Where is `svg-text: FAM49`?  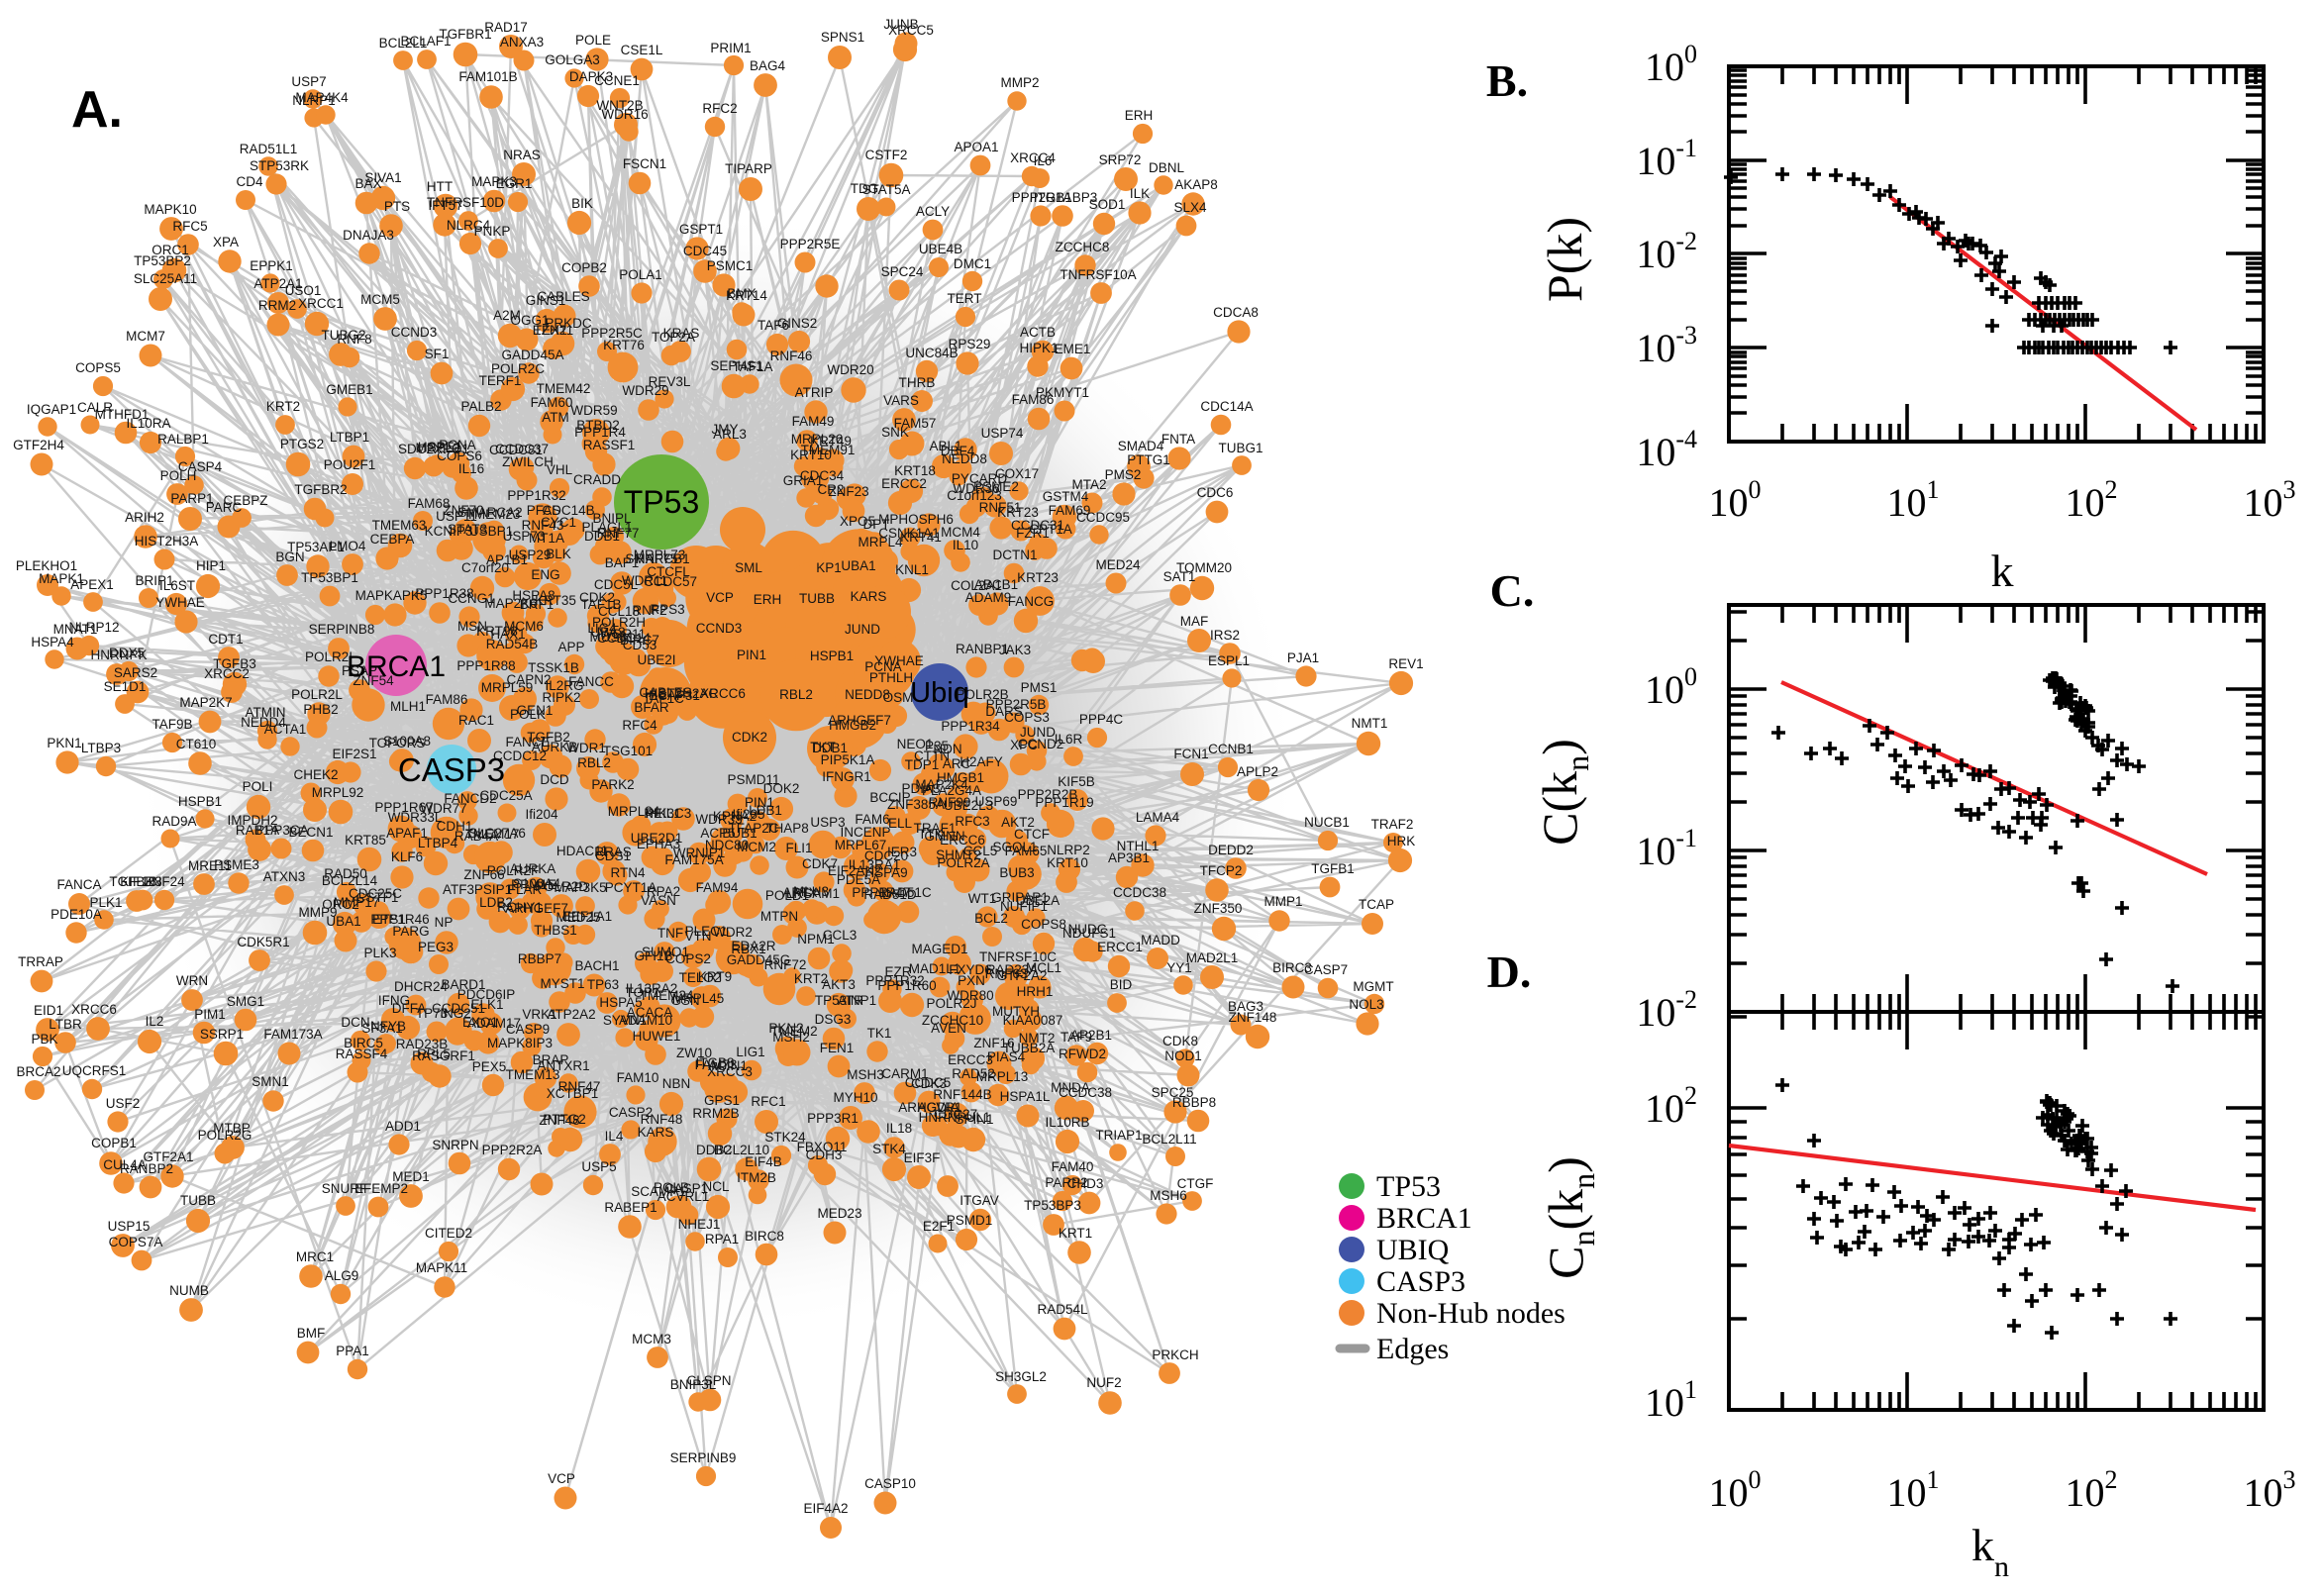
svg-text: FAM49 is located at coordinates (814, 421).